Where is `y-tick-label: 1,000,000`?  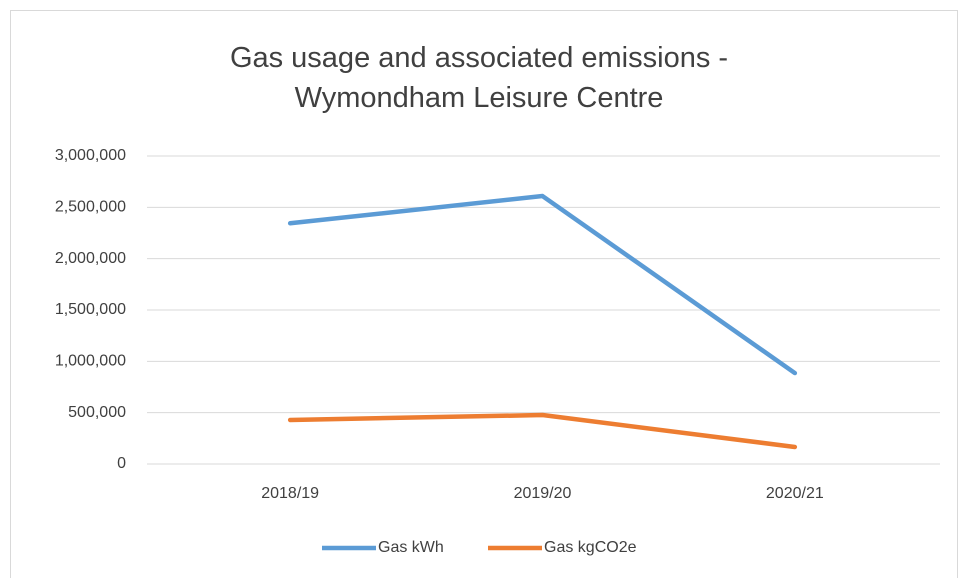 y-tick-label: 1,000,000 is located at coordinates (90, 361).